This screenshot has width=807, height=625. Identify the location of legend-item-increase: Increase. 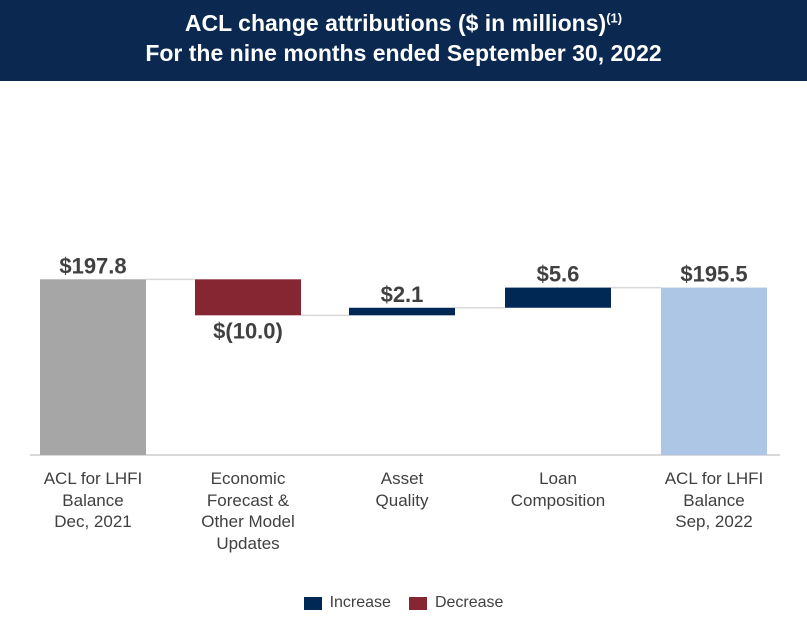
(347, 603).